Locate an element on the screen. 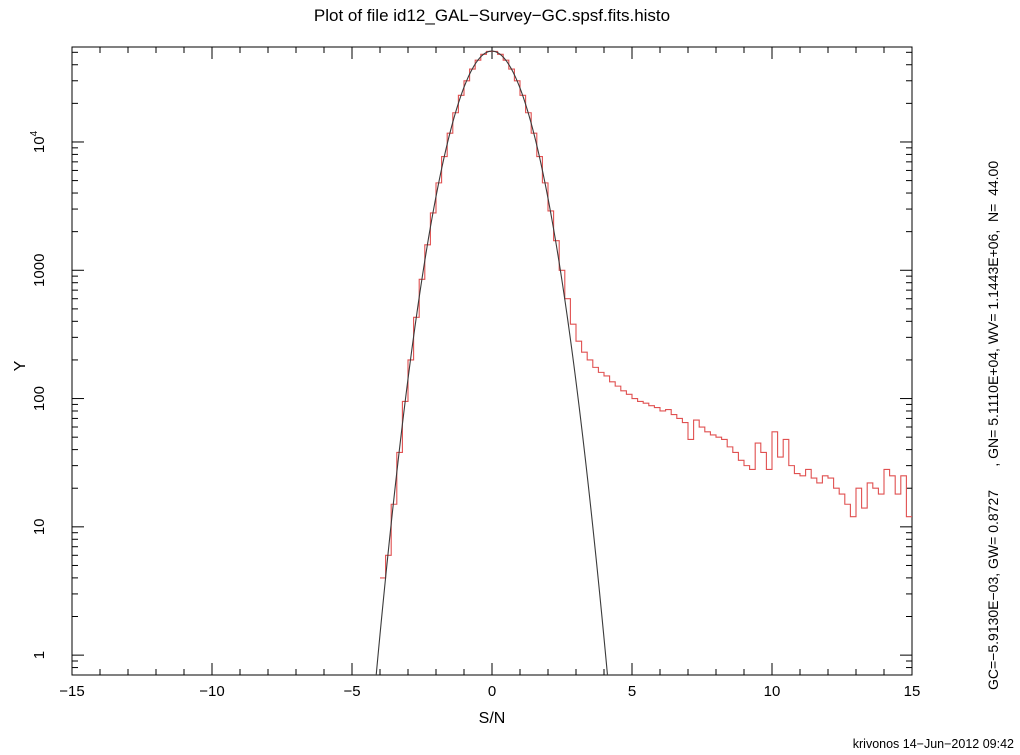  y-tick-label: 10 is located at coordinates (39, 526).